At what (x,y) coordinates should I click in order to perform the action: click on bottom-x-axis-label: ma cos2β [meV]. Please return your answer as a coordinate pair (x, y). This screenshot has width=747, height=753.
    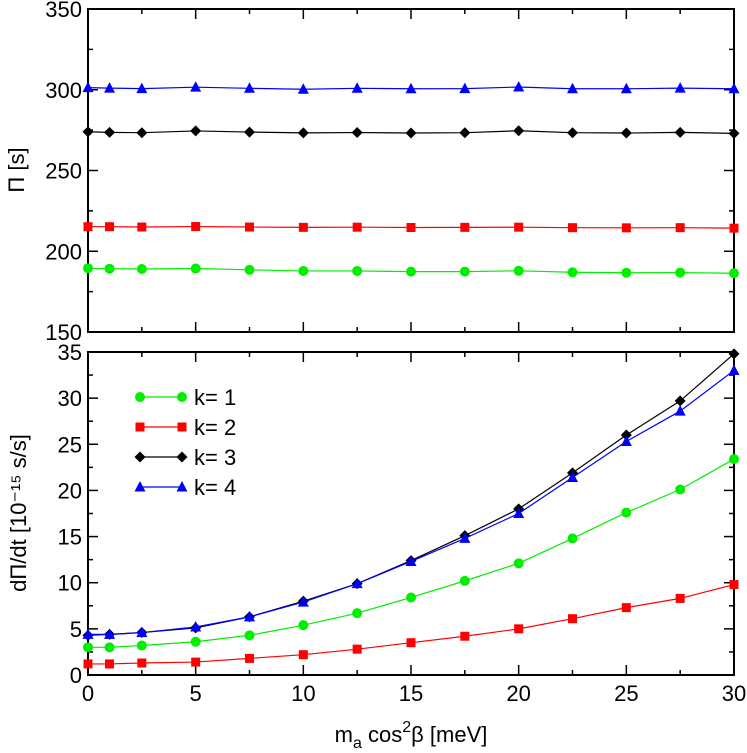
    Looking at the image, I should click on (411, 735).